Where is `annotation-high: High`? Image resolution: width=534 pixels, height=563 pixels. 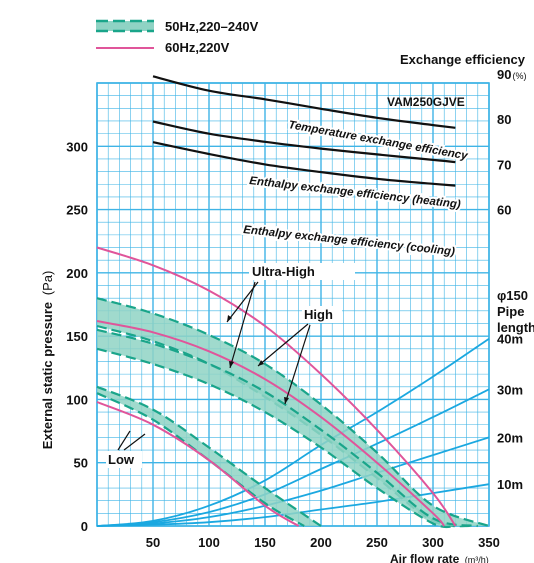 annotation-high: High is located at coordinates (318, 314).